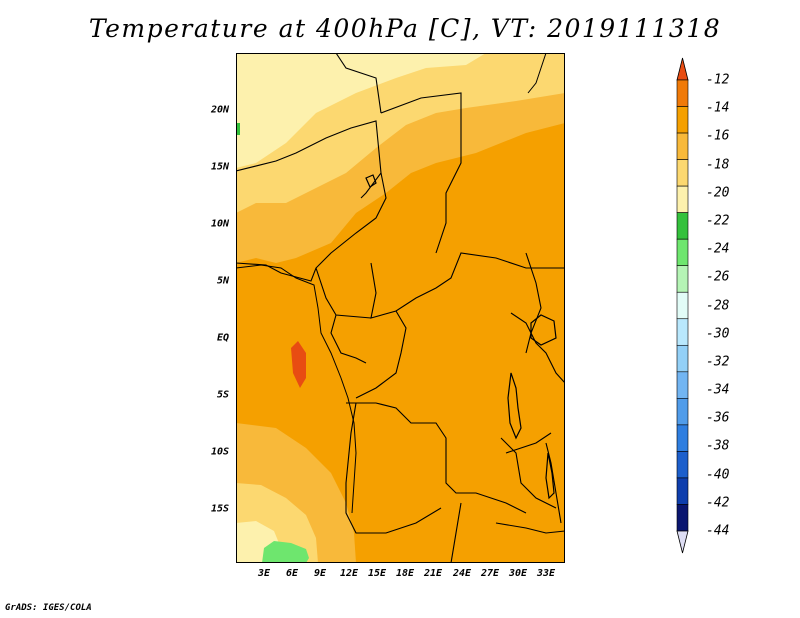  Describe the element at coordinates (718, 418) in the screenshot. I see `colorbar-label: -36` at that location.